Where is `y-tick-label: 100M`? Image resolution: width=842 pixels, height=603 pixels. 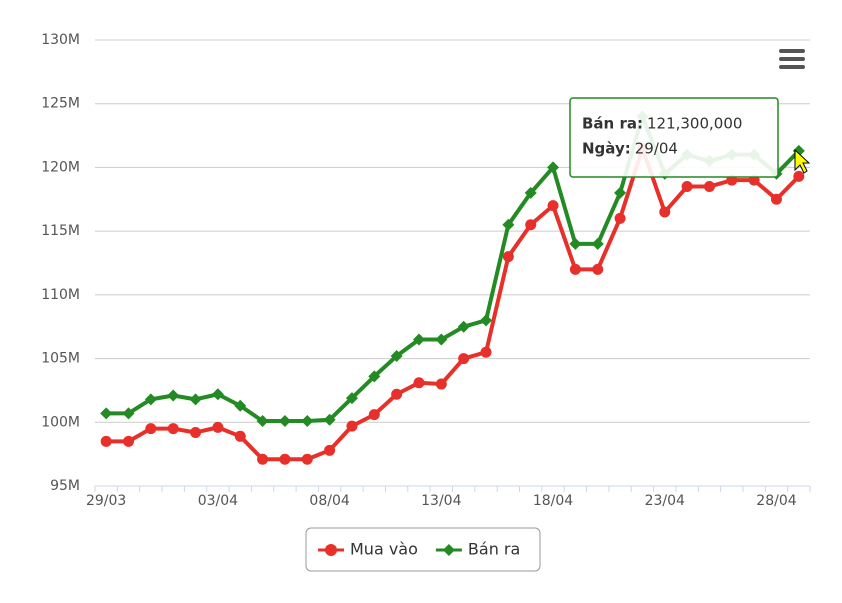 y-tick-label: 100M is located at coordinates (60, 422).